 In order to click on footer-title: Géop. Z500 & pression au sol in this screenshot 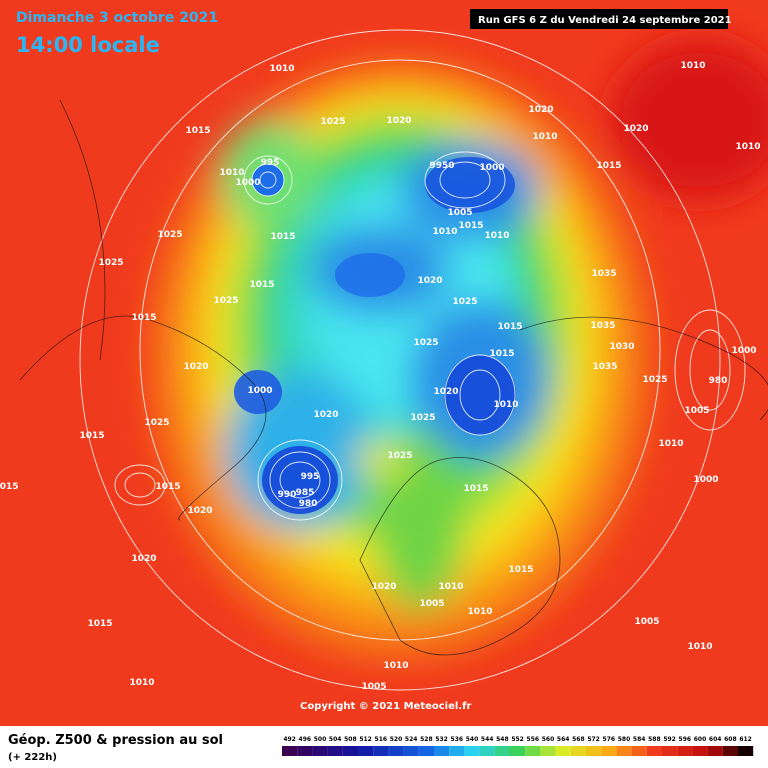, I will do `click(115, 740)`.